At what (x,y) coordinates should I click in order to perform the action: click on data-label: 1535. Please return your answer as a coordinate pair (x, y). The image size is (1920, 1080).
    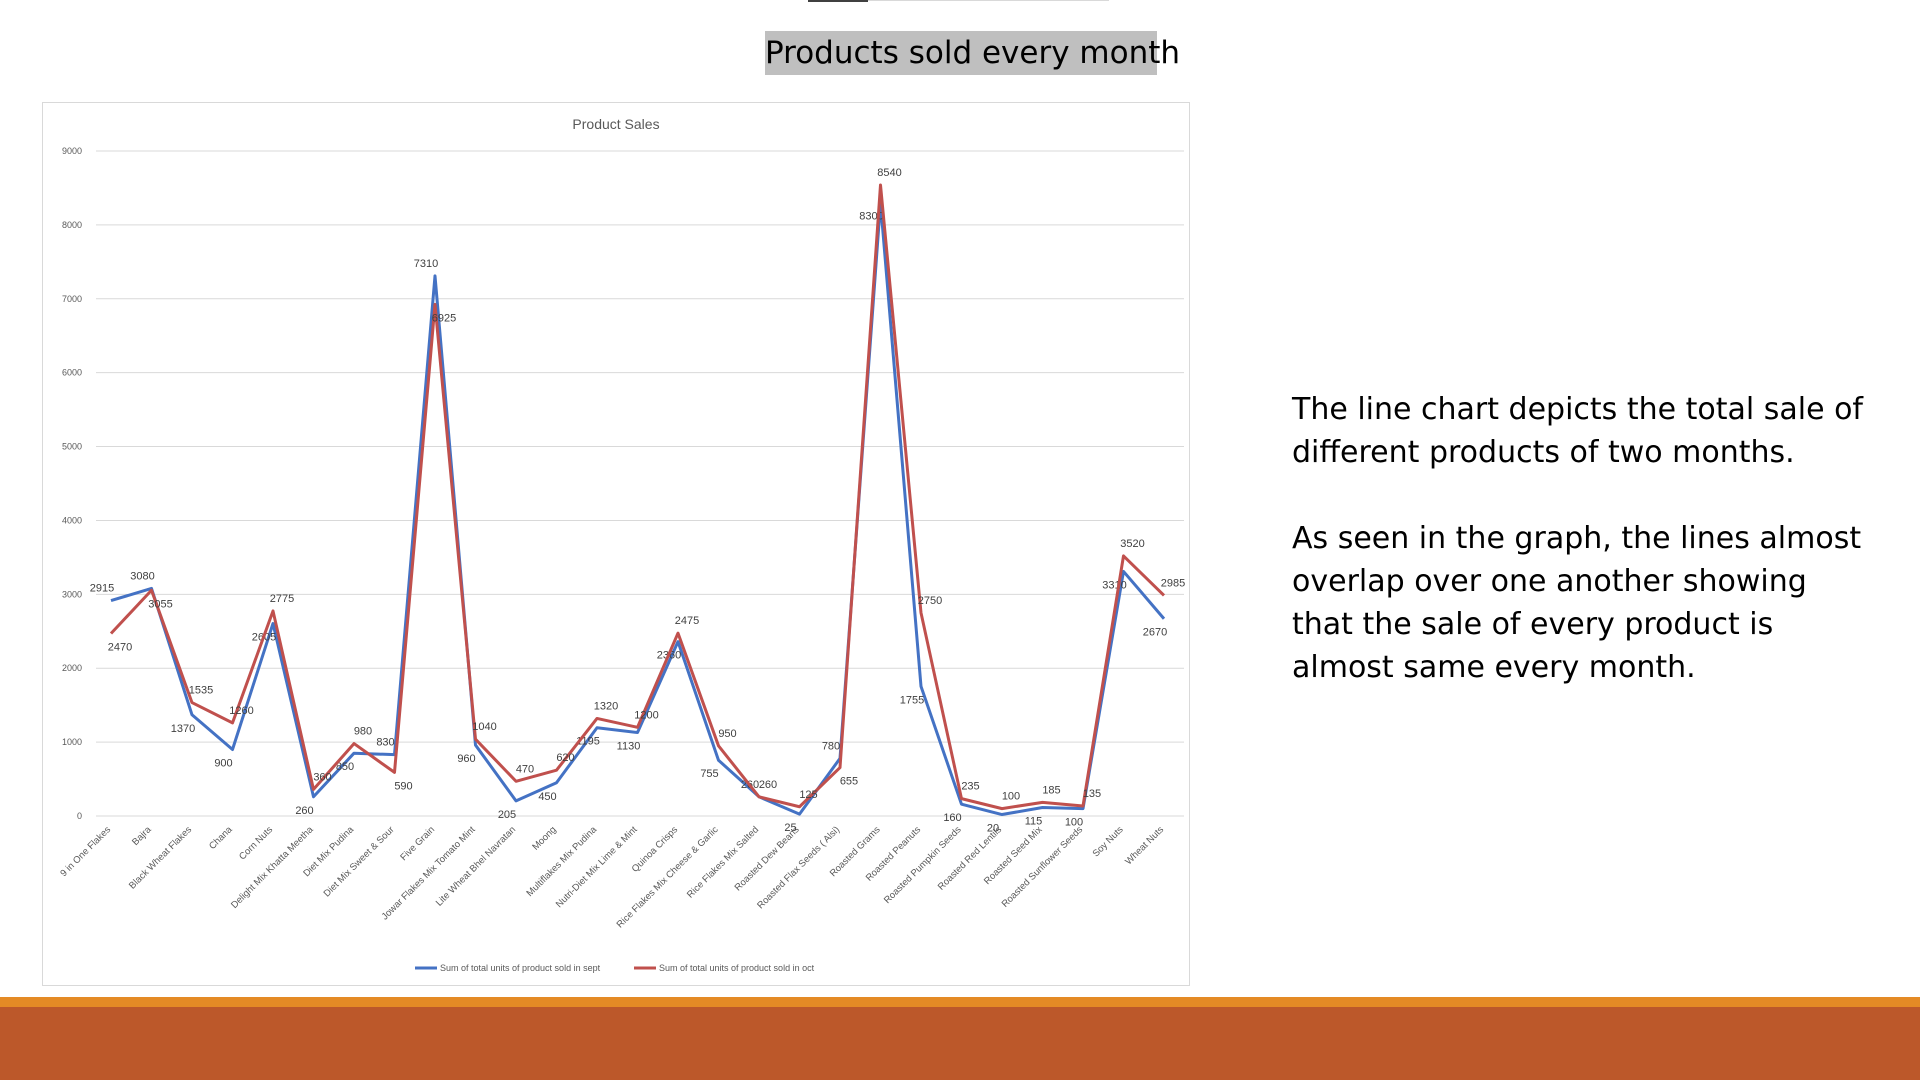
    Looking at the image, I should click on (201, 691).